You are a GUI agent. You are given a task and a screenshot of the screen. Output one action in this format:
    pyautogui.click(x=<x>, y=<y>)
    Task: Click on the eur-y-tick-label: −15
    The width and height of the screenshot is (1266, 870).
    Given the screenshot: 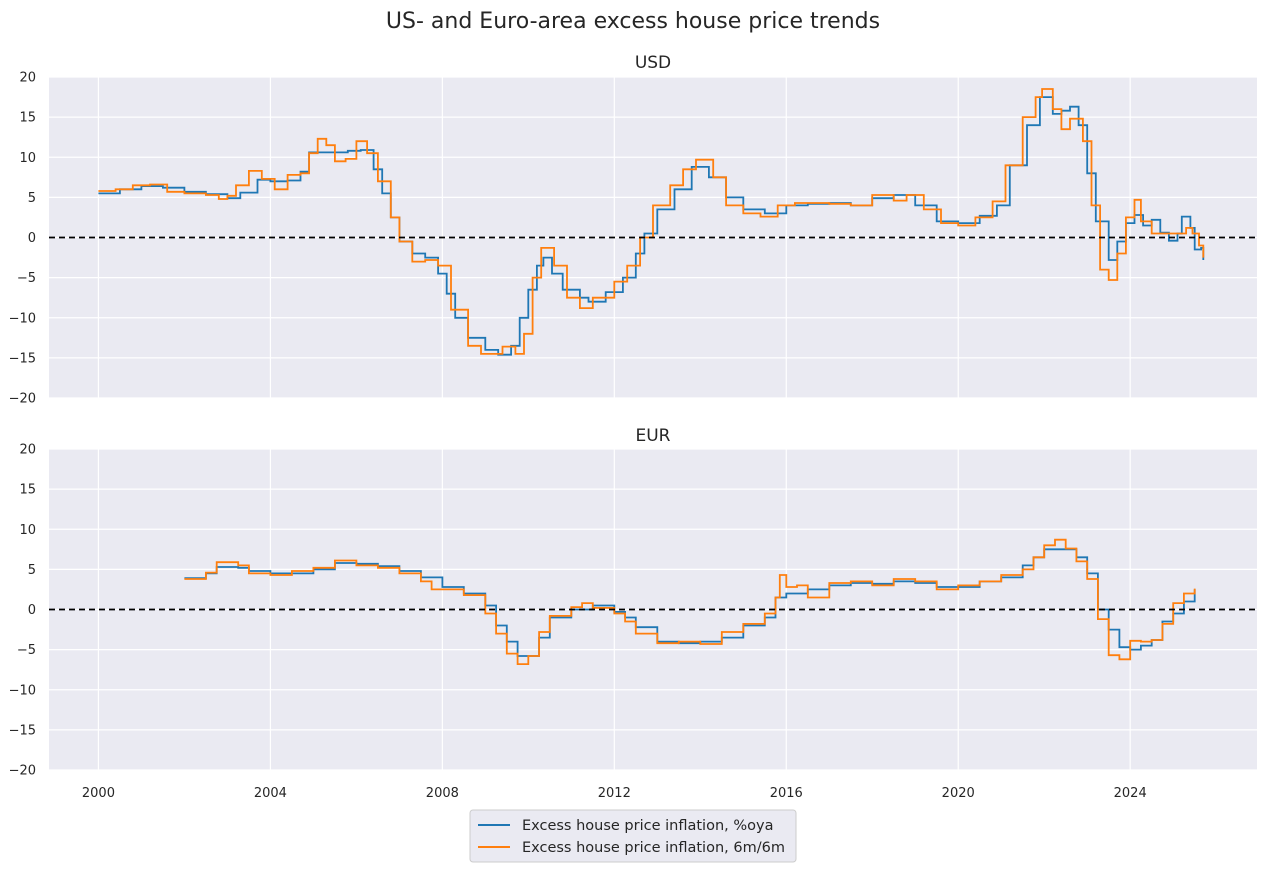 What is the action you would take?
    pyautogui.click(x=22, y=730)
    